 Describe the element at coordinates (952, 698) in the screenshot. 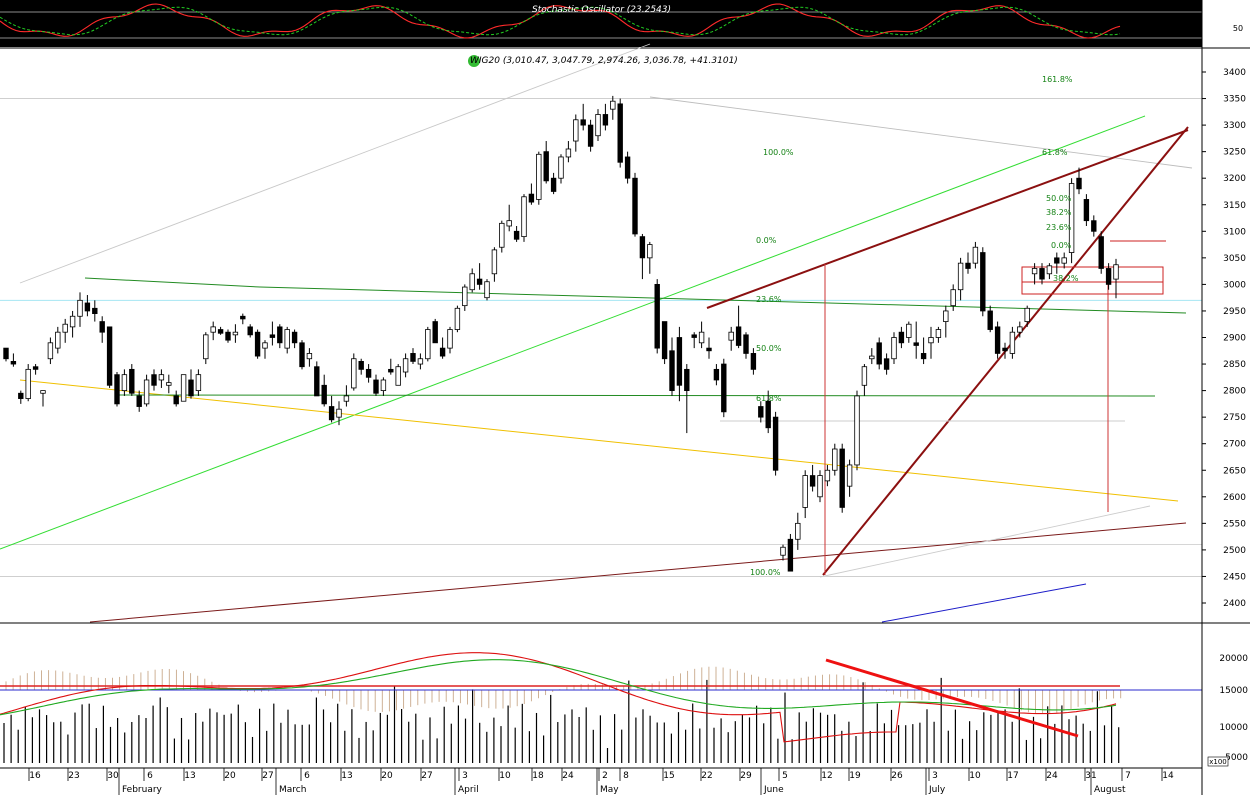

I see `divergence-line` at that location.